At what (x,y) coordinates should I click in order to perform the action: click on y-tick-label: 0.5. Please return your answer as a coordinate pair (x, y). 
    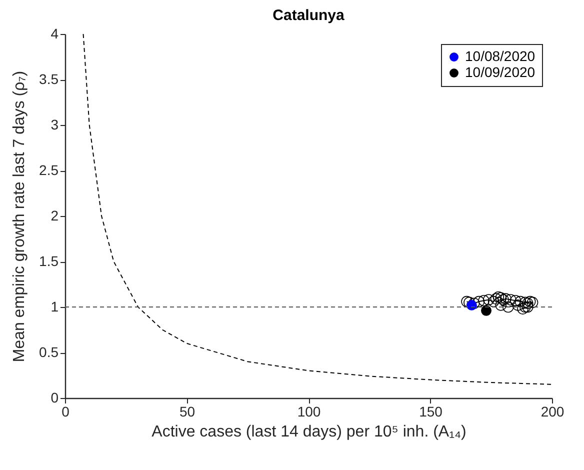
    Looking at the image, I should click on (49, 352).